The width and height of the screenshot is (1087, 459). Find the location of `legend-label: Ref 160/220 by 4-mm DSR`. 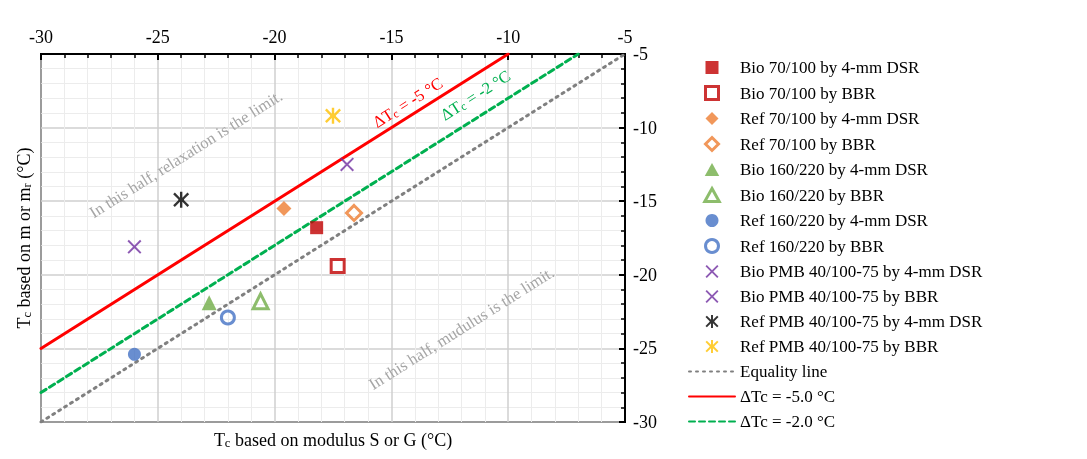

legend-label: Ref 160/220 by 4-mm DSR is located at coordinates (834, 220).